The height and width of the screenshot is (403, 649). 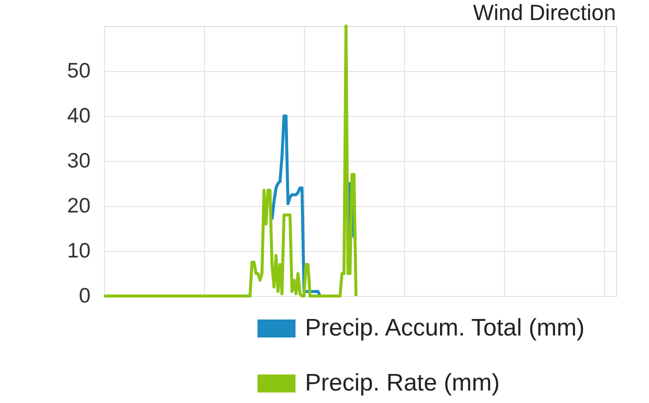 What do you see at coordinates (544, 12) in the screenshot?
I see `text: Wind Direction` at bounding box center [544, 12].